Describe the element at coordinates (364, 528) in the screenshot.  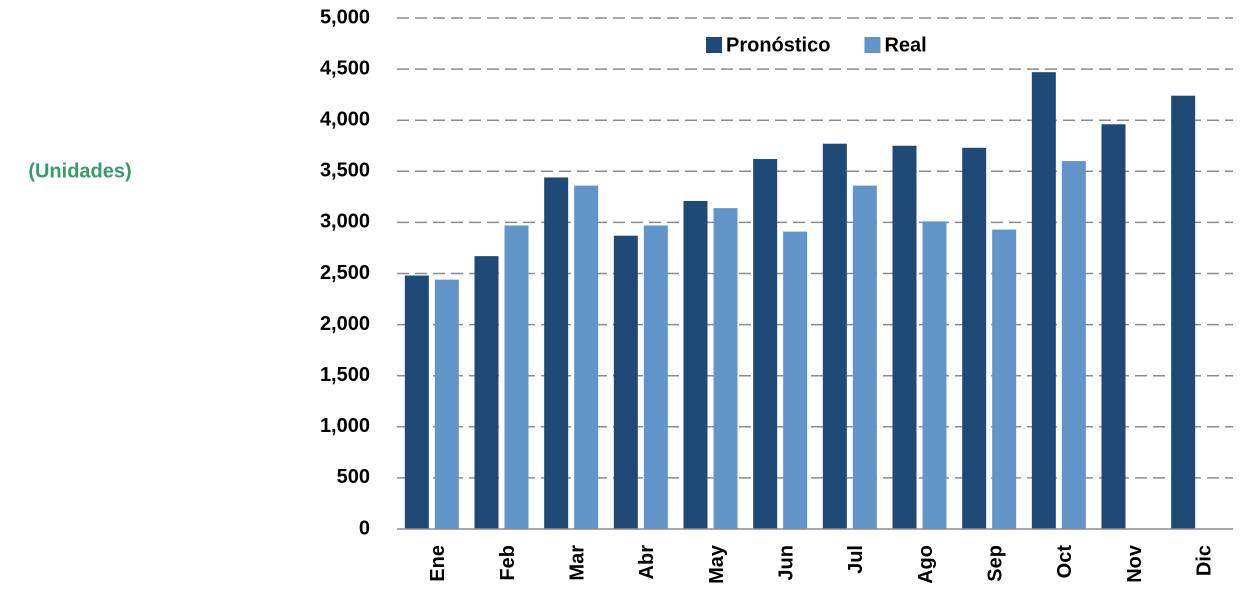
I see `y-tick-label: 0` at that location.